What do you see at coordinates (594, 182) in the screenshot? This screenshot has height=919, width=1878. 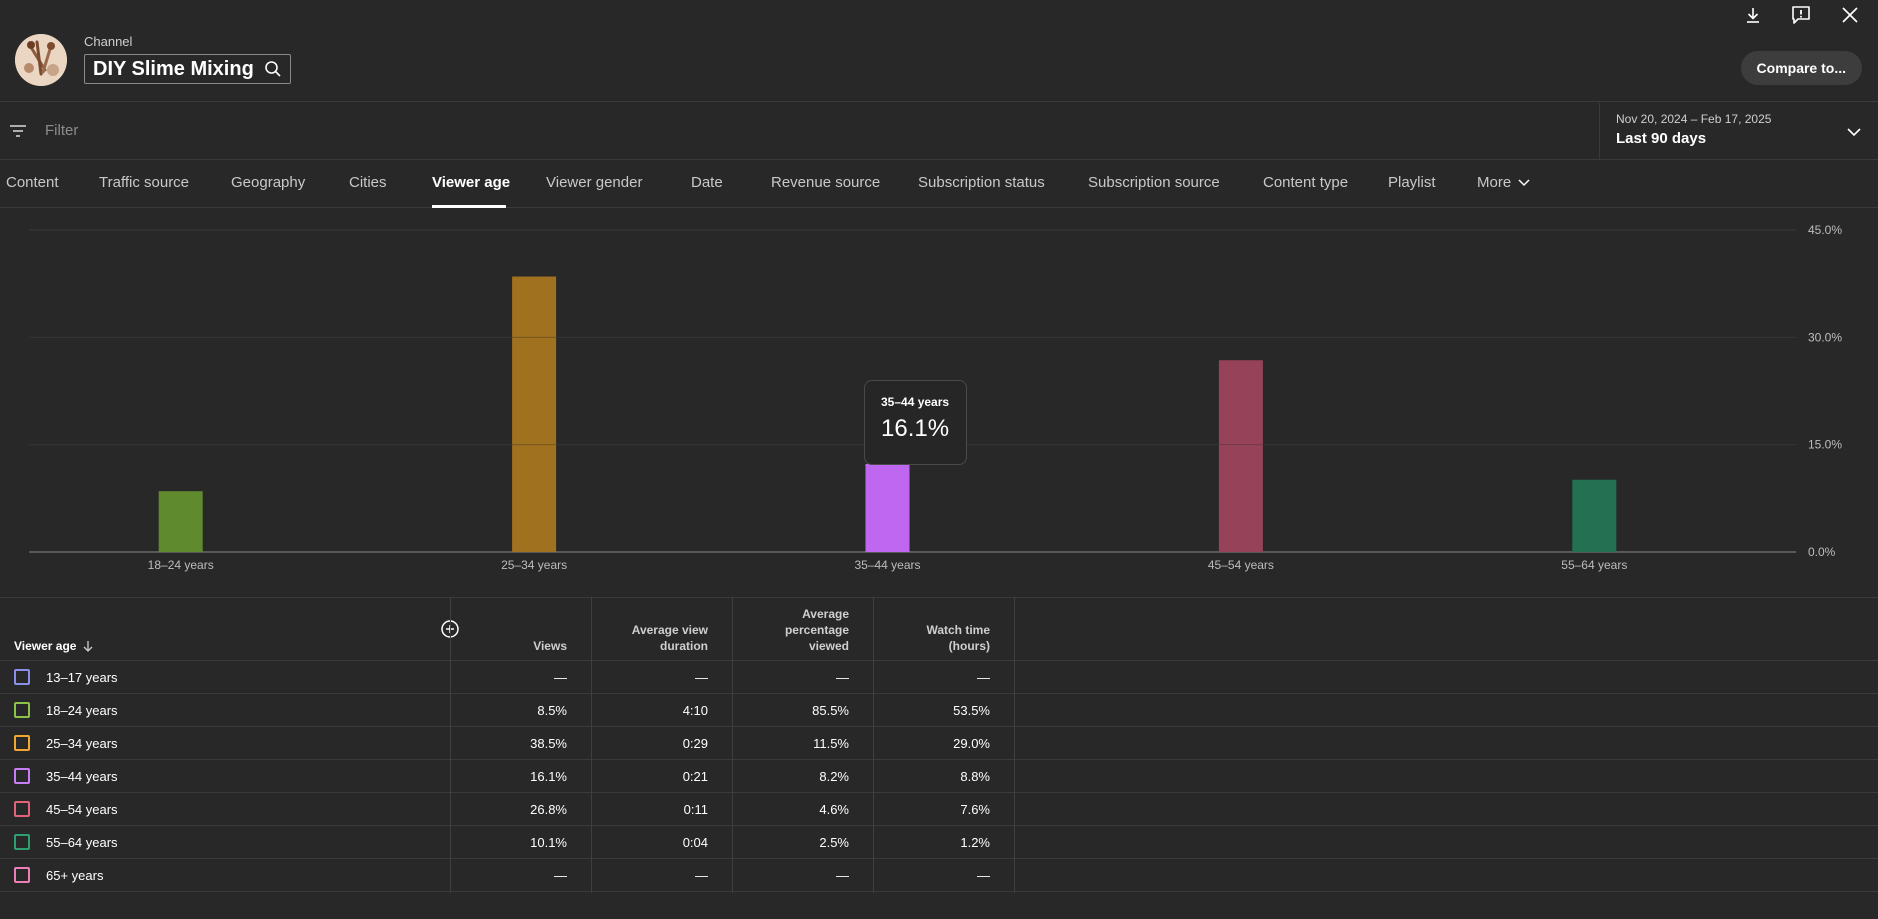 I see `tab-viewer-gender: Viewer gender` at bounding box center [594, 182].